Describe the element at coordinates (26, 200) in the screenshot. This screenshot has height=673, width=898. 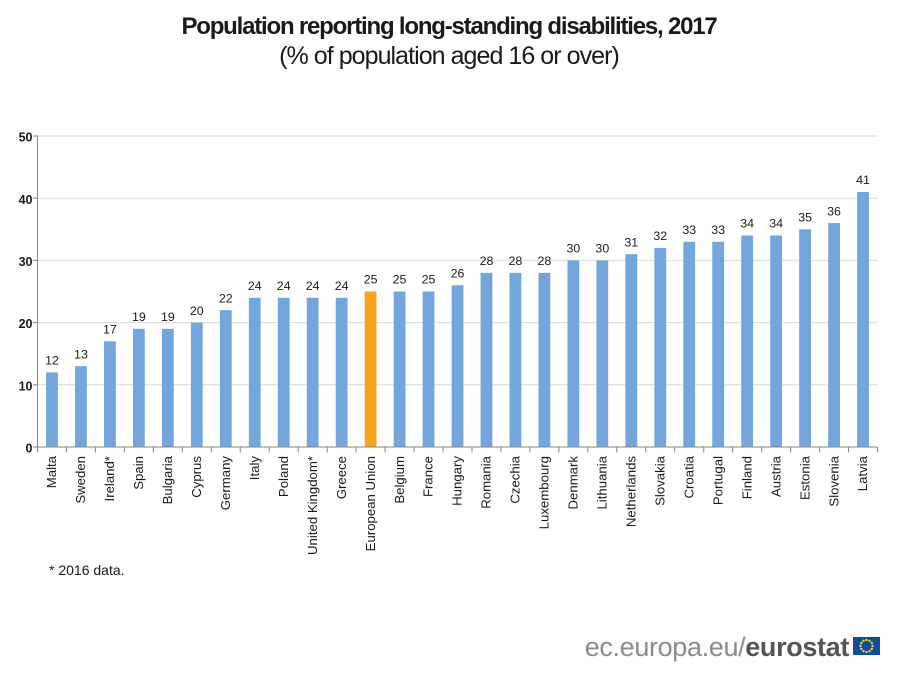
I see `svg-text: 40` at that location.